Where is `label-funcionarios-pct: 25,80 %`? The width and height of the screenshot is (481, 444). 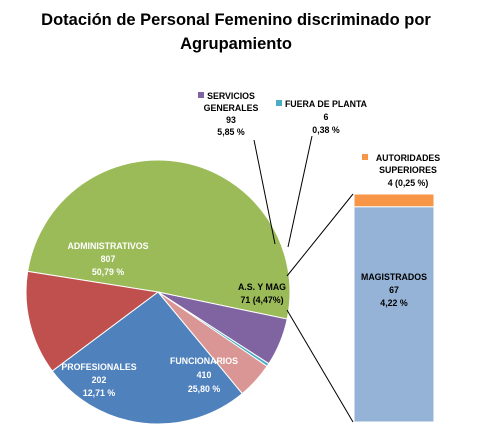
label-funcionarios-pct: 25,80 % is located at coordinates (204, 389).